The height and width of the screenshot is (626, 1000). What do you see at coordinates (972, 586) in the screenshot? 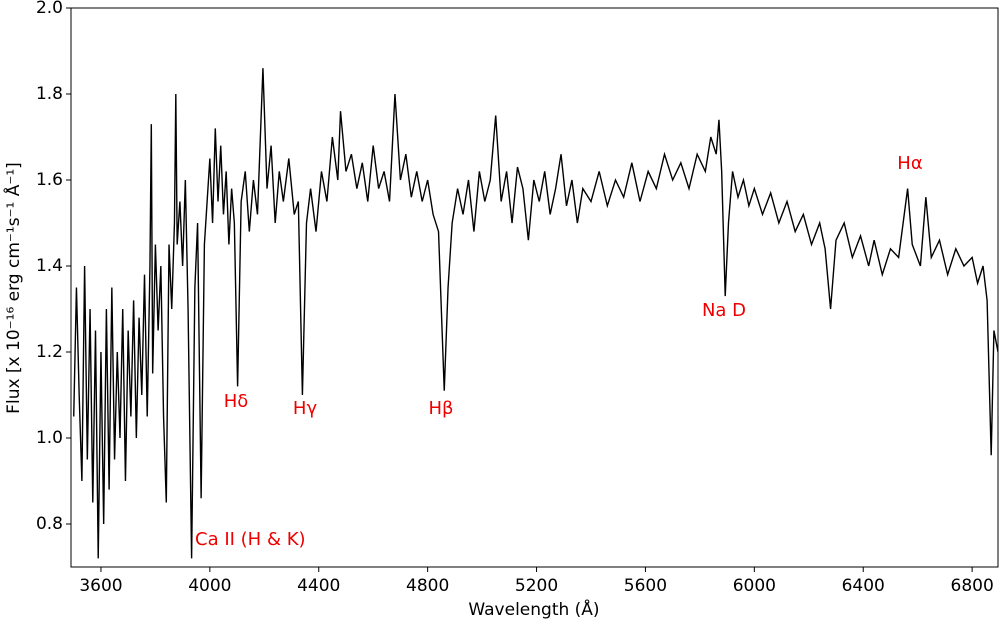
I see `x-tick-label: 6800` at bounding box center [972, 586].